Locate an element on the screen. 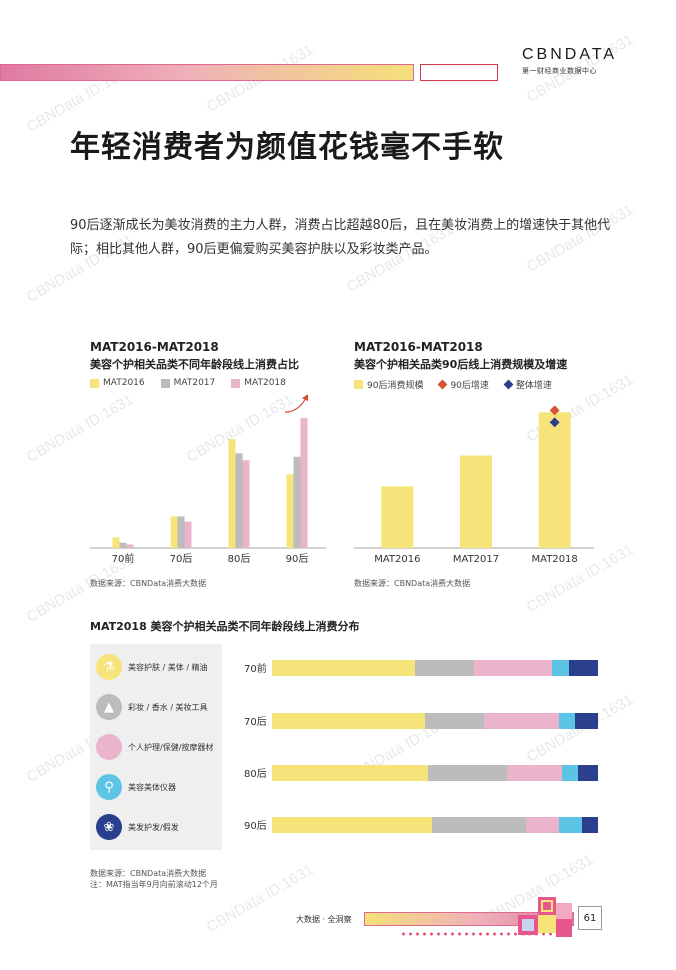  footer-dot-pattern is located at coordinates (485, 934).